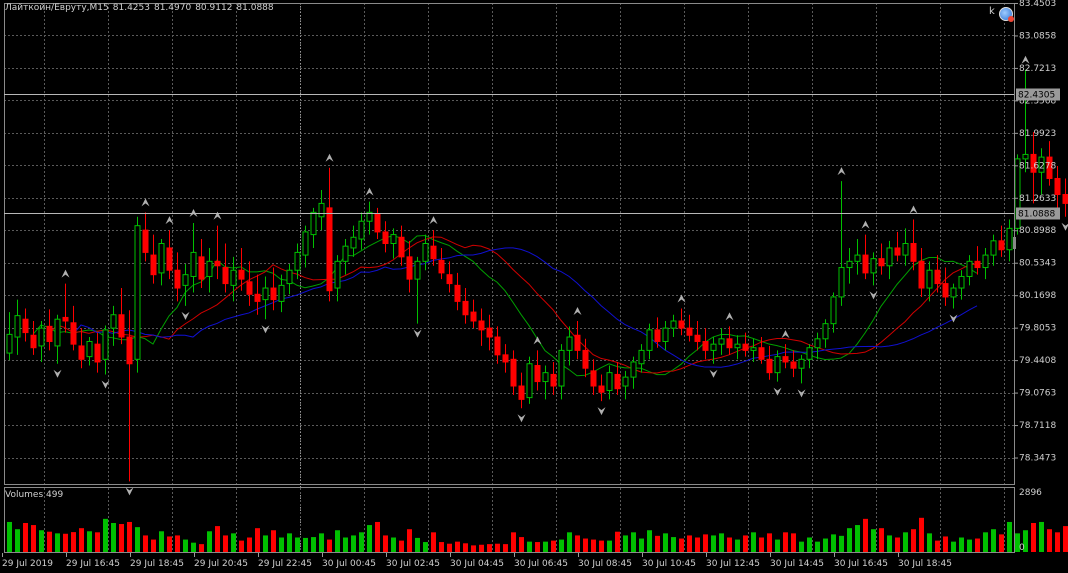 Image resolution: width=1068 pixels, height=573 pixels. Describe the element at coordinates (1037, 231) in the screenshot. I see `price-tick-label: 80.8988` at that location.